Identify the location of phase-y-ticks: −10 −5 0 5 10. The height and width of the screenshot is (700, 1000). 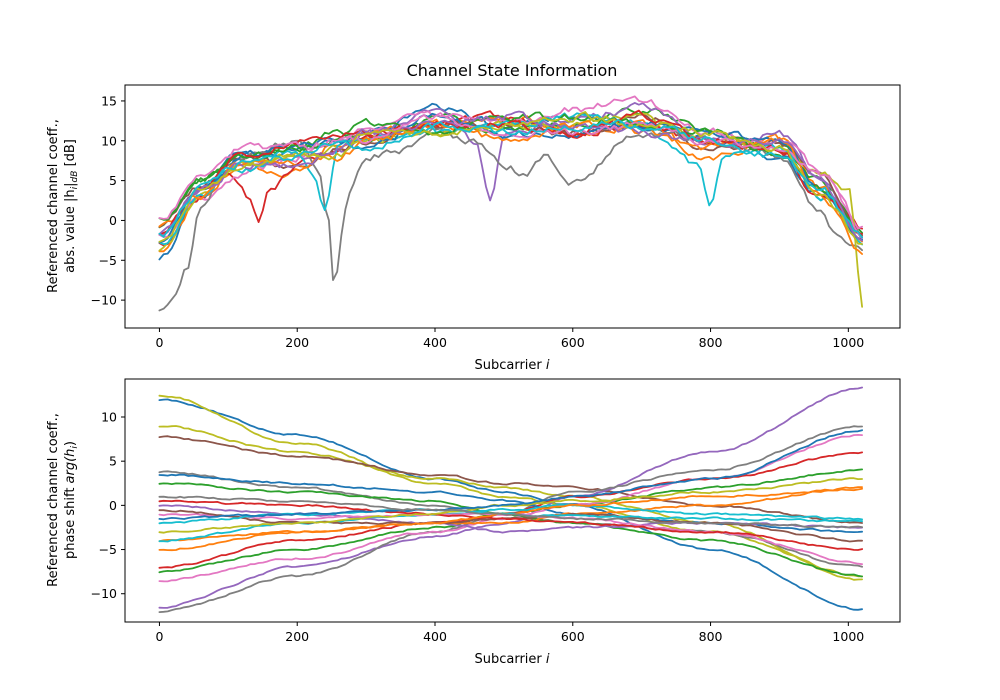
(108, 505).